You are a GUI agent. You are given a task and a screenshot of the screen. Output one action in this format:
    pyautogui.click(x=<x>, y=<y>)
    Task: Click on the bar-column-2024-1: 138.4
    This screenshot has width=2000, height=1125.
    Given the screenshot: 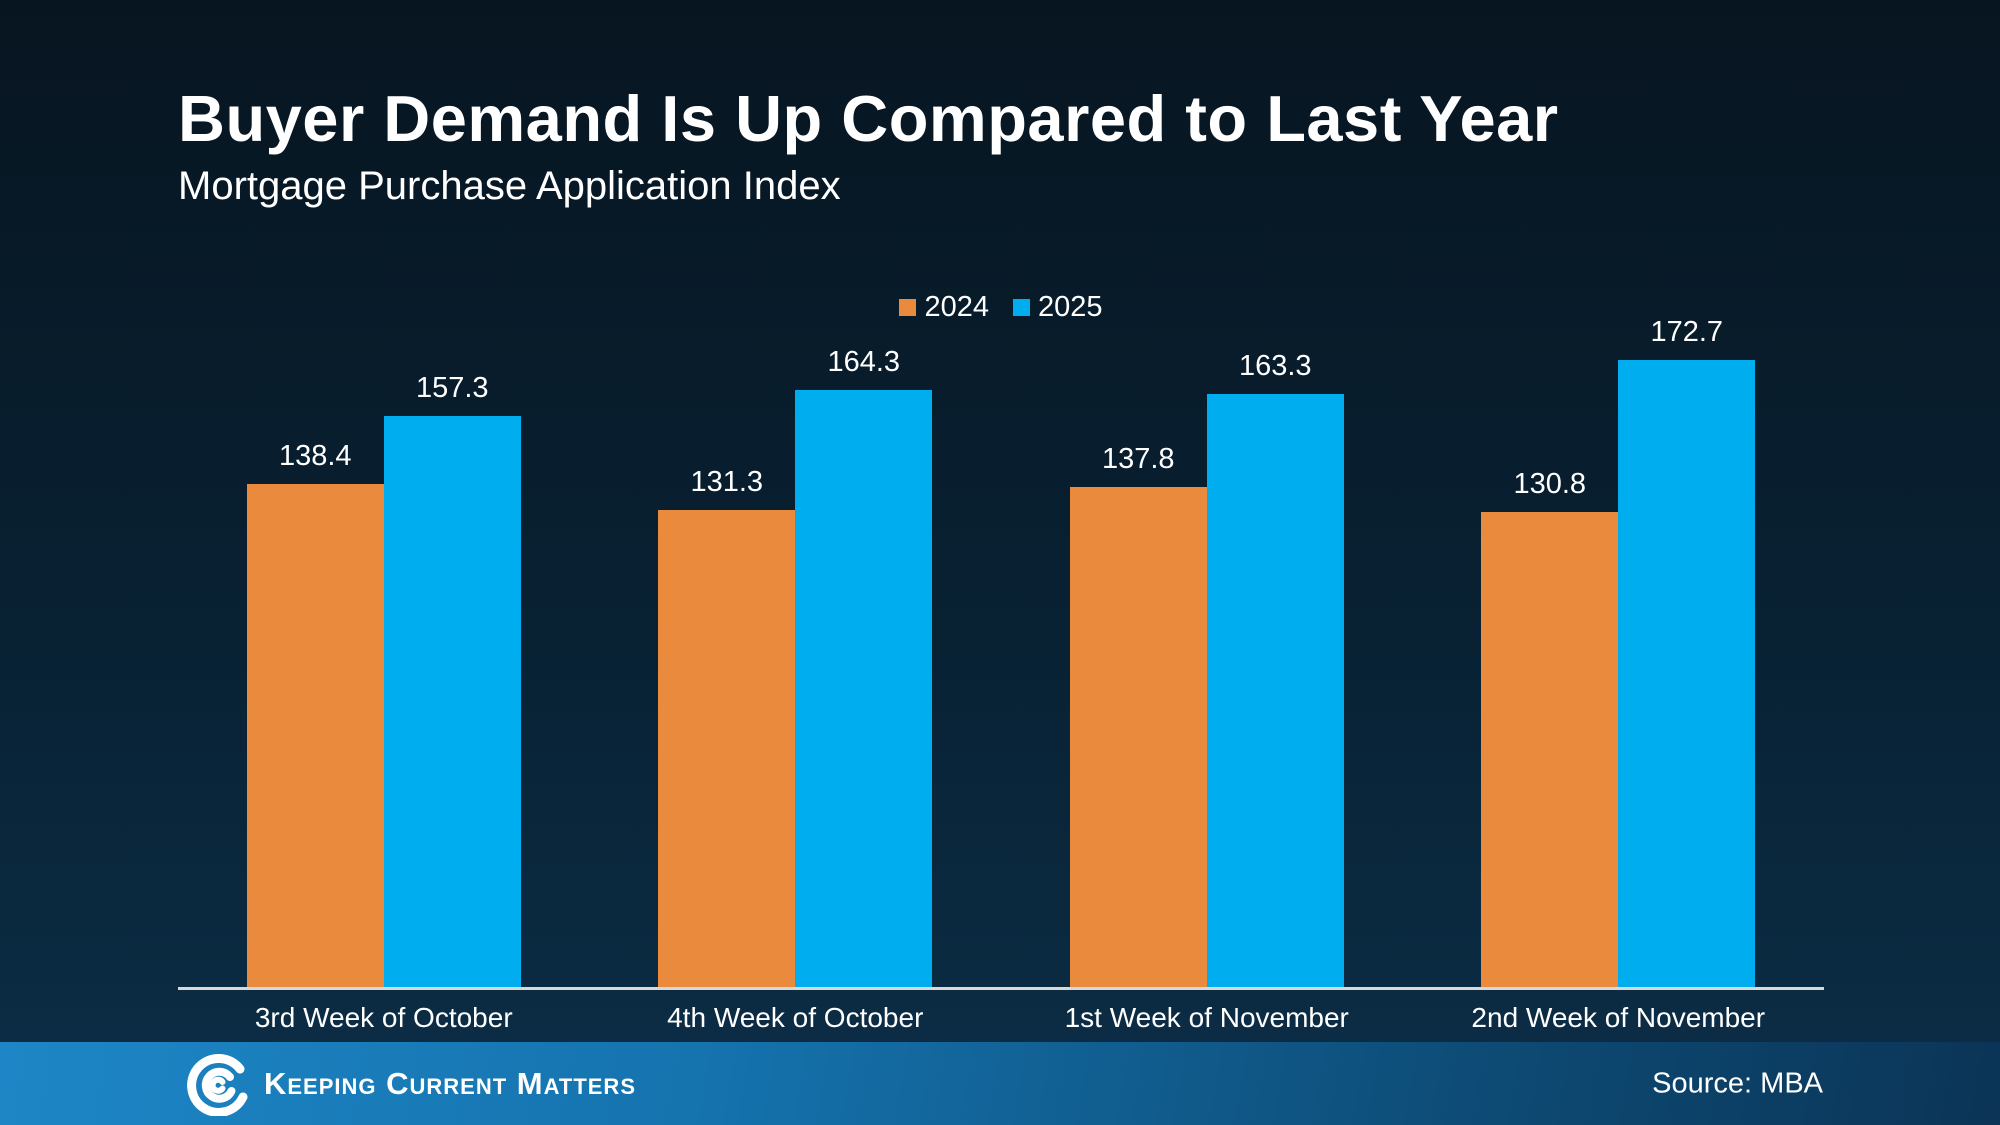 What is the action you would take?
    pyautogui.click(x=315, y=642)
    